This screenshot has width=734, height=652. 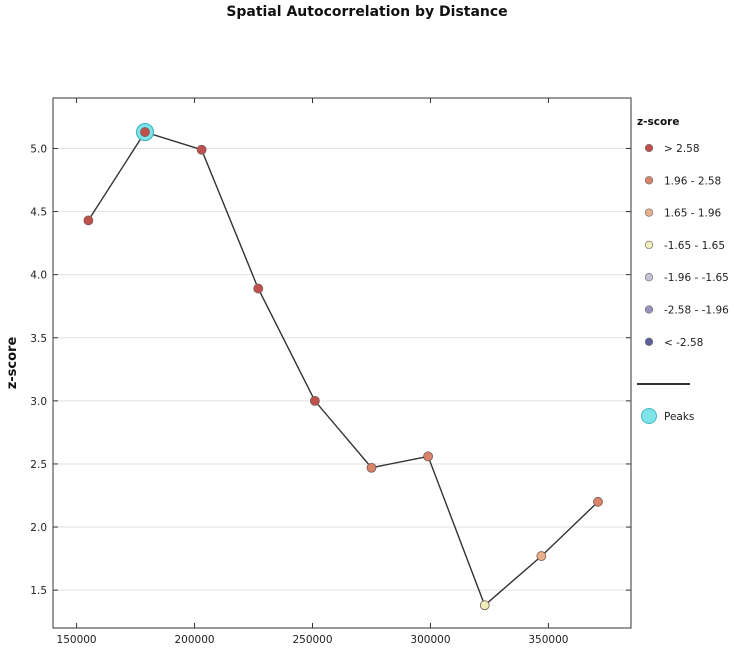 I want to click on legend-entry-label: 1.65 - 1.96, so click(x=693, y=214).